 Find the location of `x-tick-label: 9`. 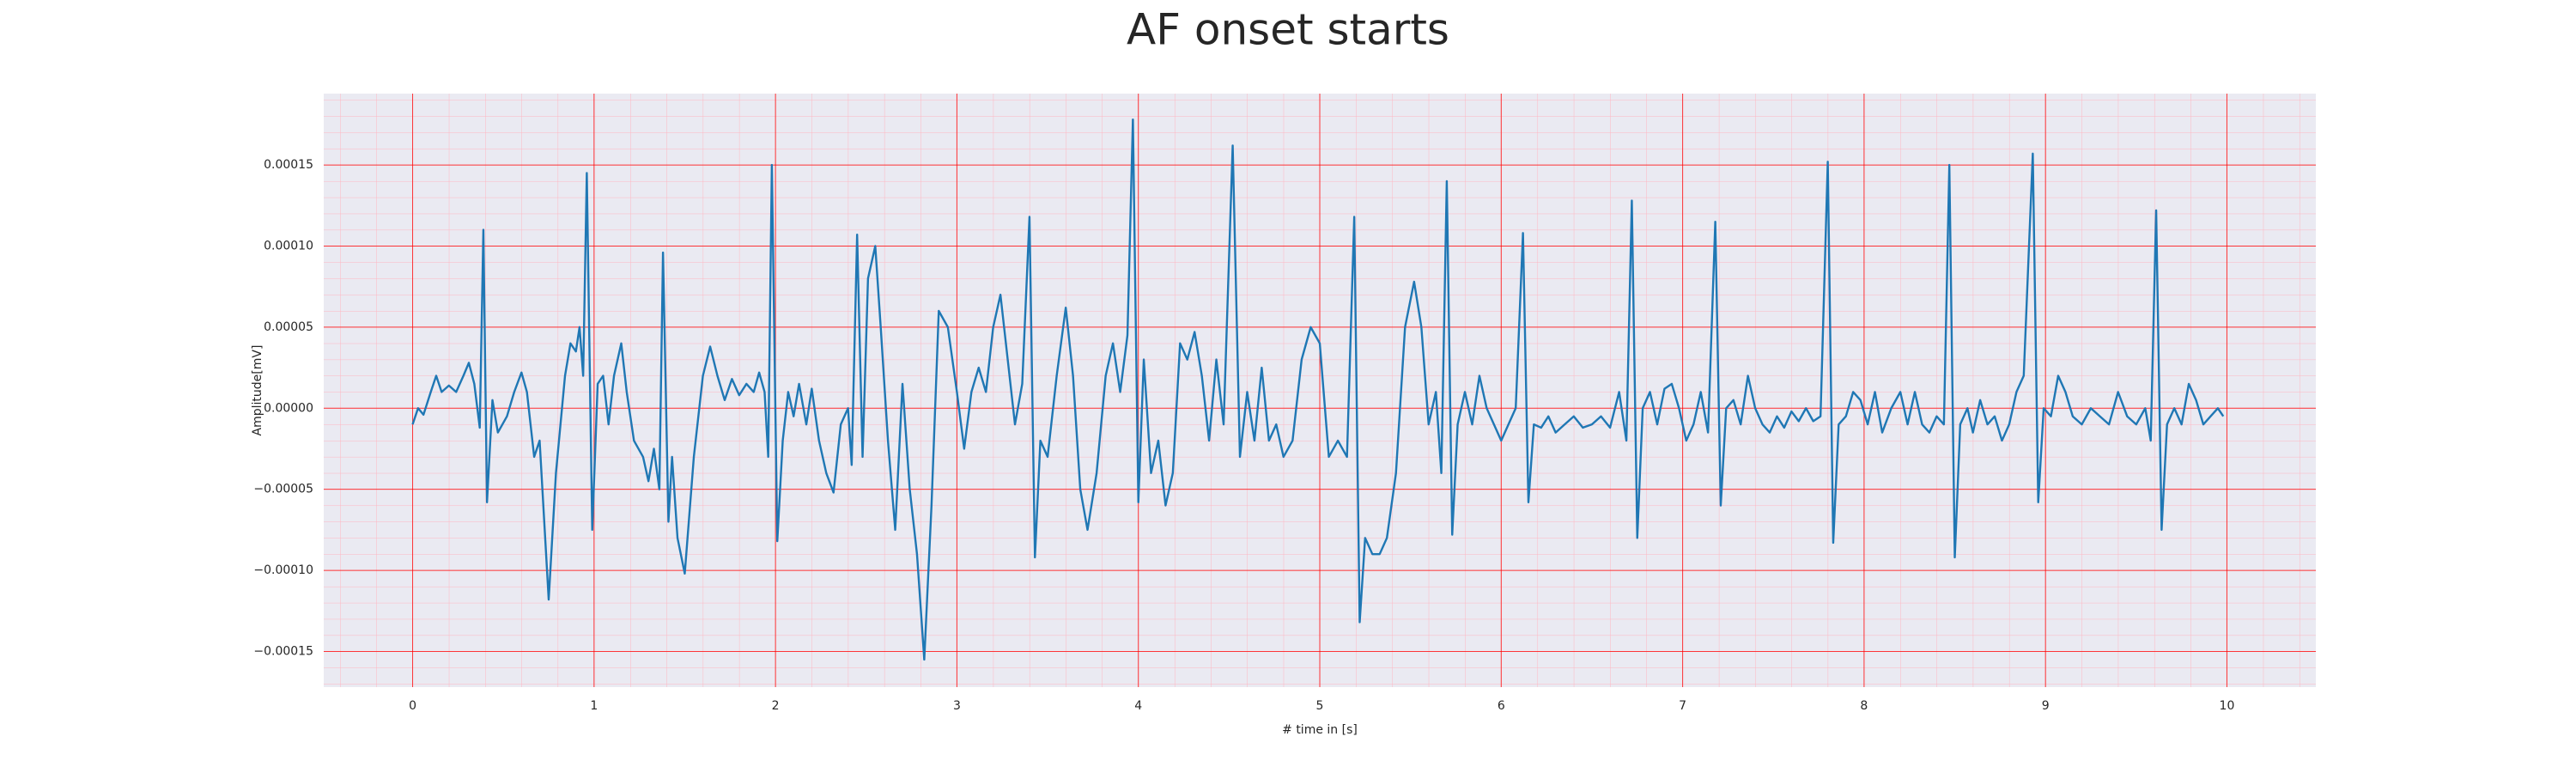

x-tick-label: 9 is located at coordinates (2046, 706).